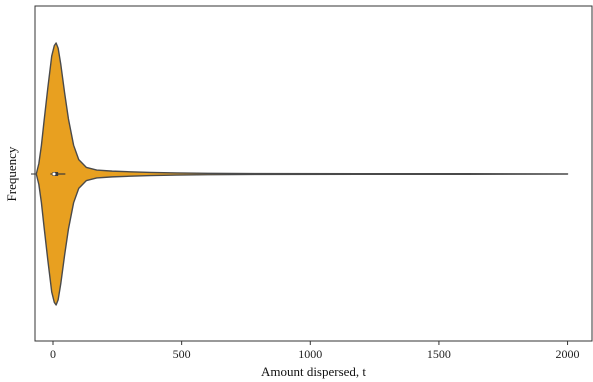  What do you see at coordinates (182, 354) in the screenshot?
I see `x-tick-label: 500` at bounding box center [182, 354].